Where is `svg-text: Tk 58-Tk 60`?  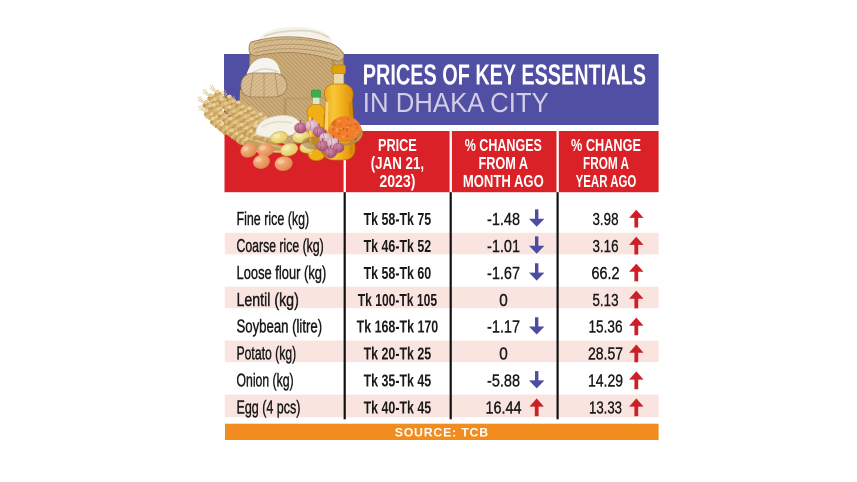 svg-text: Tk 58-Tk 60 is located at coordinates (398, 273).